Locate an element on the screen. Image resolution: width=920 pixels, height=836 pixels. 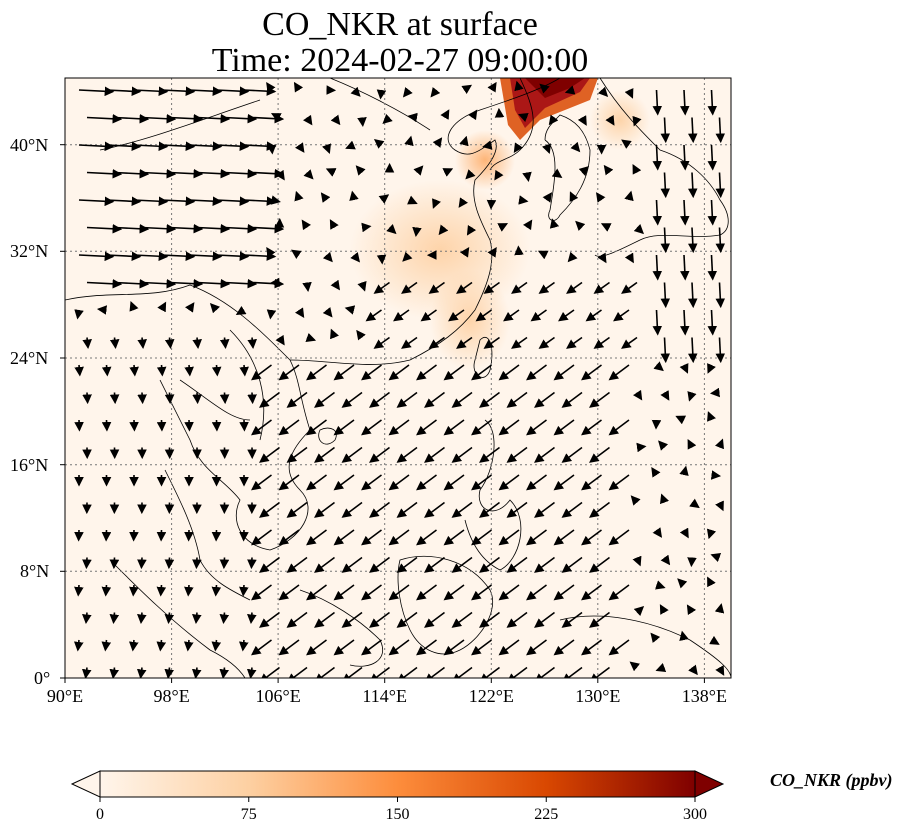
y-tick-label: 0° is located at coordinates (42, 678).